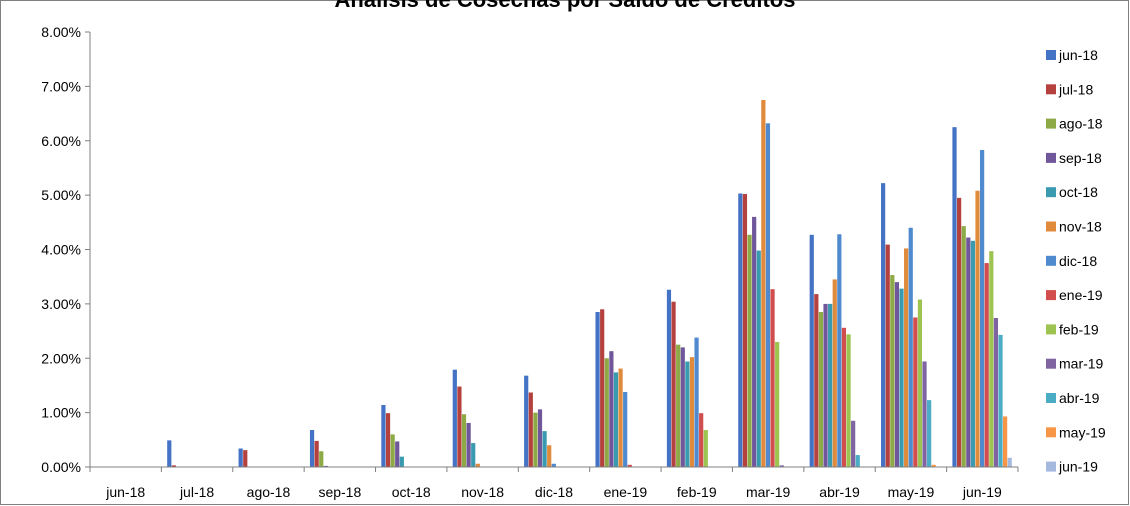  I want to click on legend-label-nov-18: nov-18, so click(1080, 227).